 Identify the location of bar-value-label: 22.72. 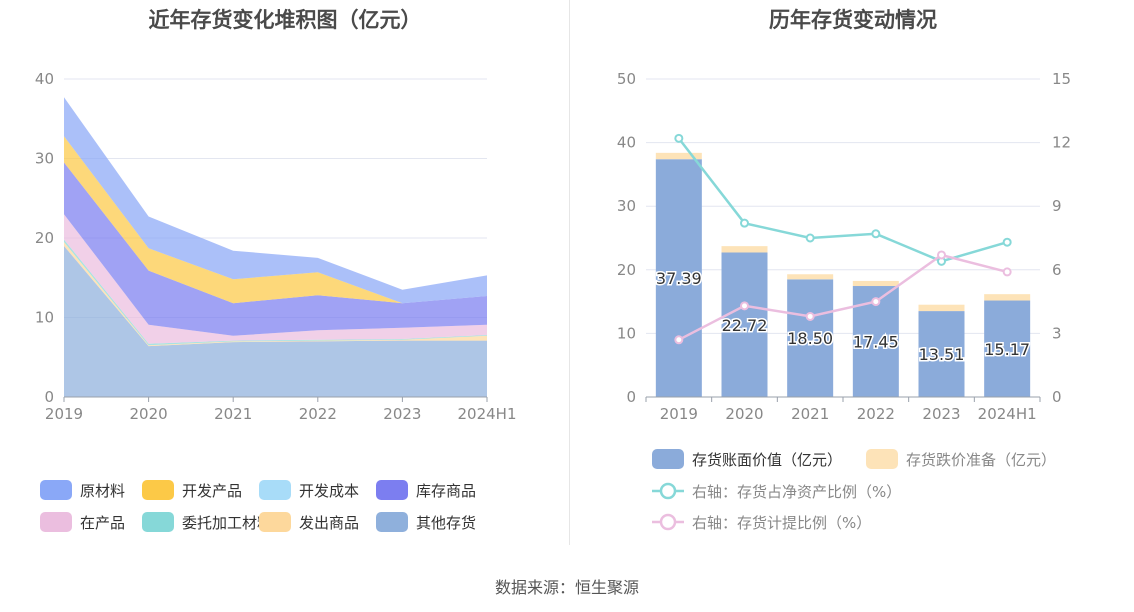
(745, 325).